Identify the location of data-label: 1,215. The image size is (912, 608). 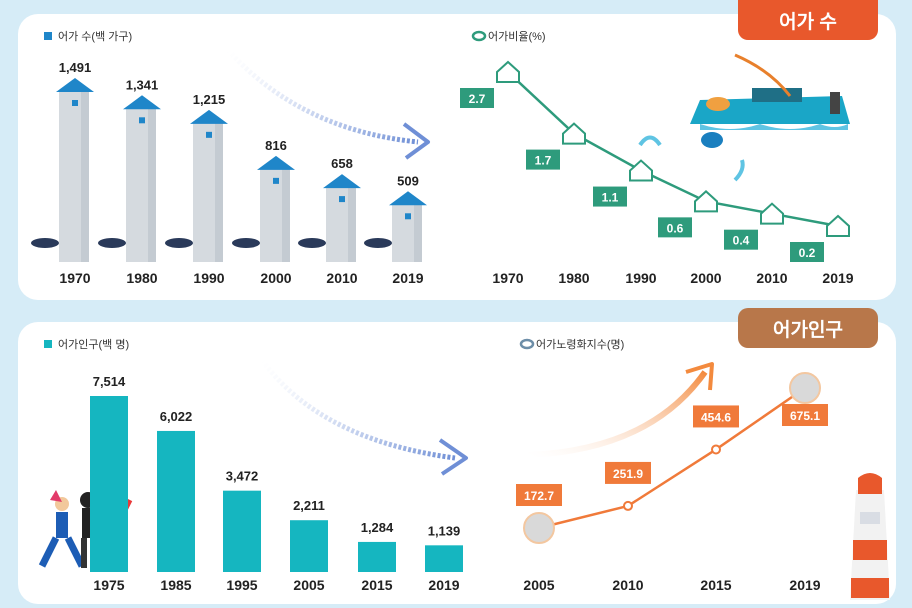
(209, 99).